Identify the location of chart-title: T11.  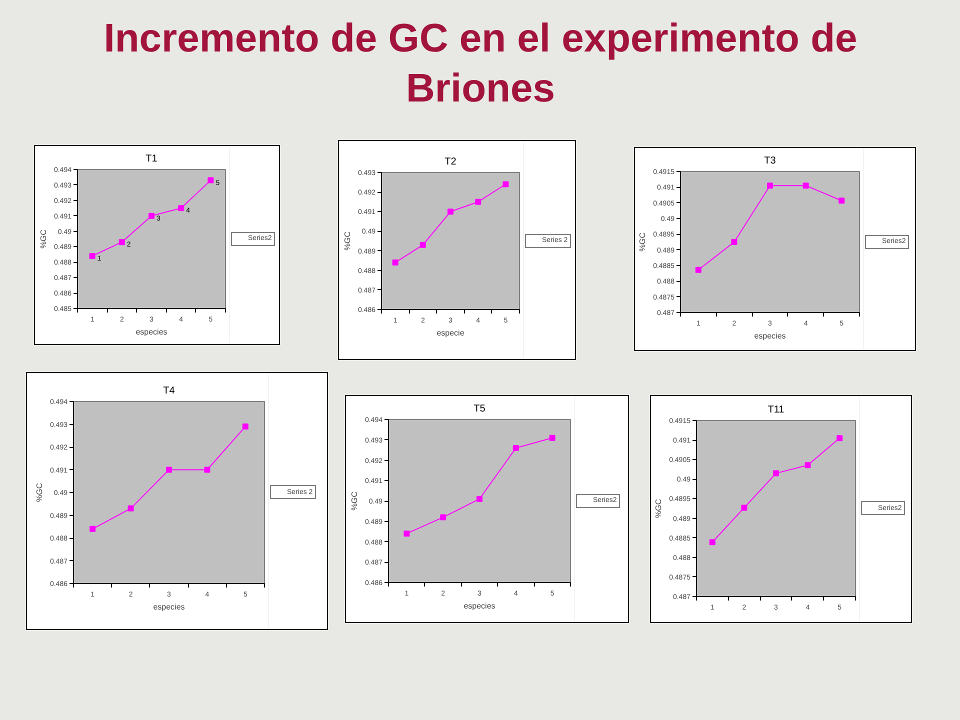
(776, 410).